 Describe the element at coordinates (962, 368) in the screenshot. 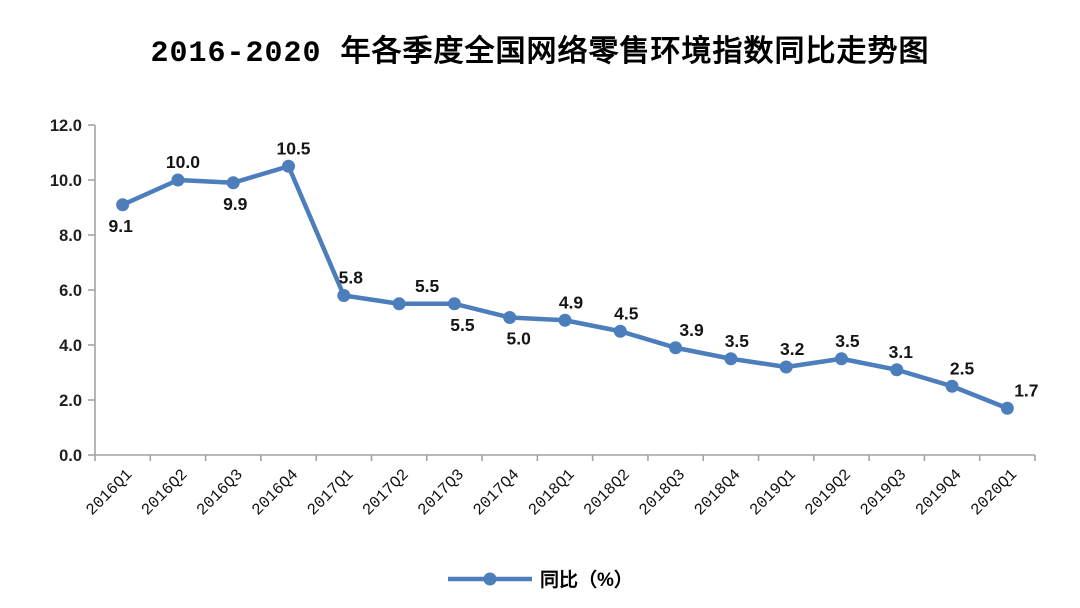

I see `data-point-label: 2.5` at that location.